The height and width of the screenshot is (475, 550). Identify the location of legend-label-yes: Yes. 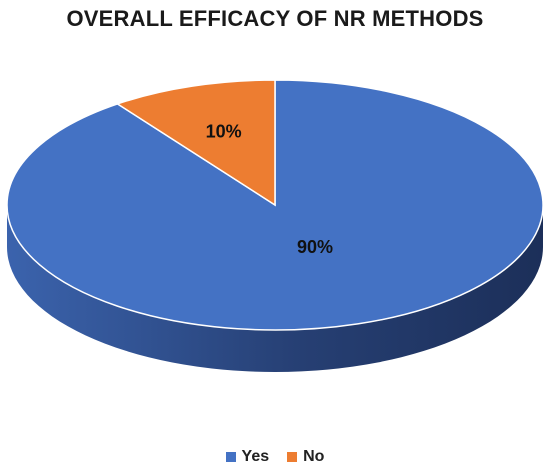
(255, 456).